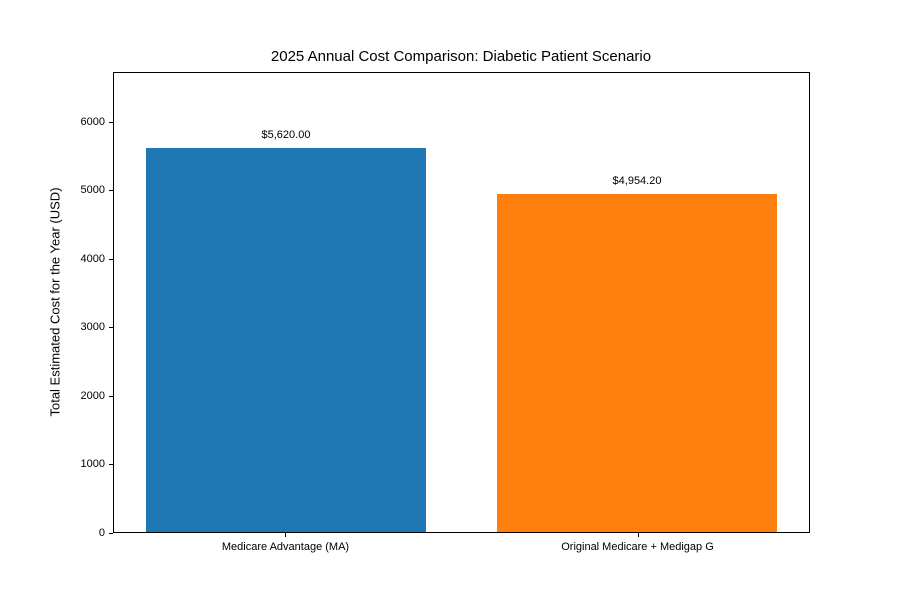 This screenshot has width=900, height=600. Describe the element at coordinates (92, 327) in the screenshot. I see `y-tick-label-3: 3000` at that location.